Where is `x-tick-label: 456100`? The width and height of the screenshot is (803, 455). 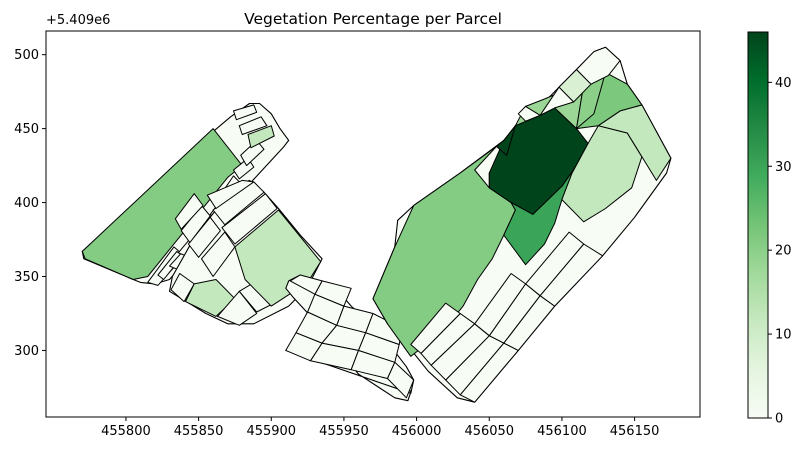 x-tick-label: 456100 is located at coordinates (562, 431).